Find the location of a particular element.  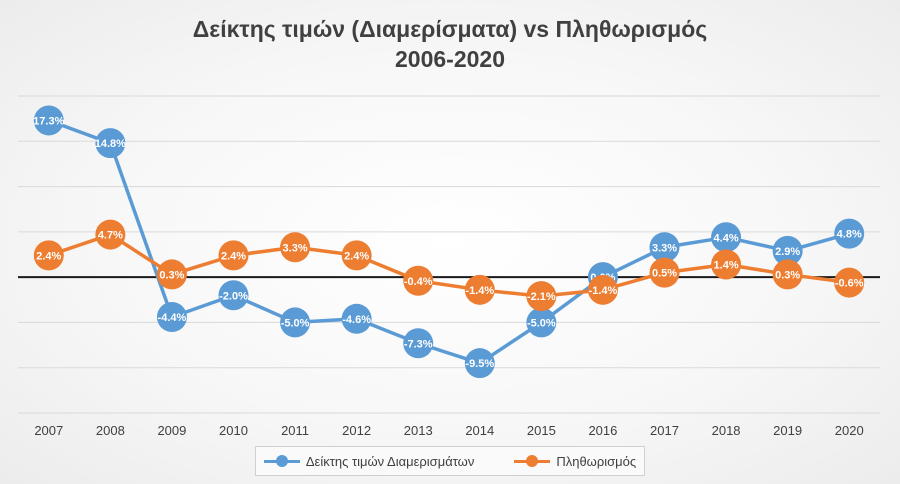

x-tick-label: 2016 is located at coordinates (602, 430).